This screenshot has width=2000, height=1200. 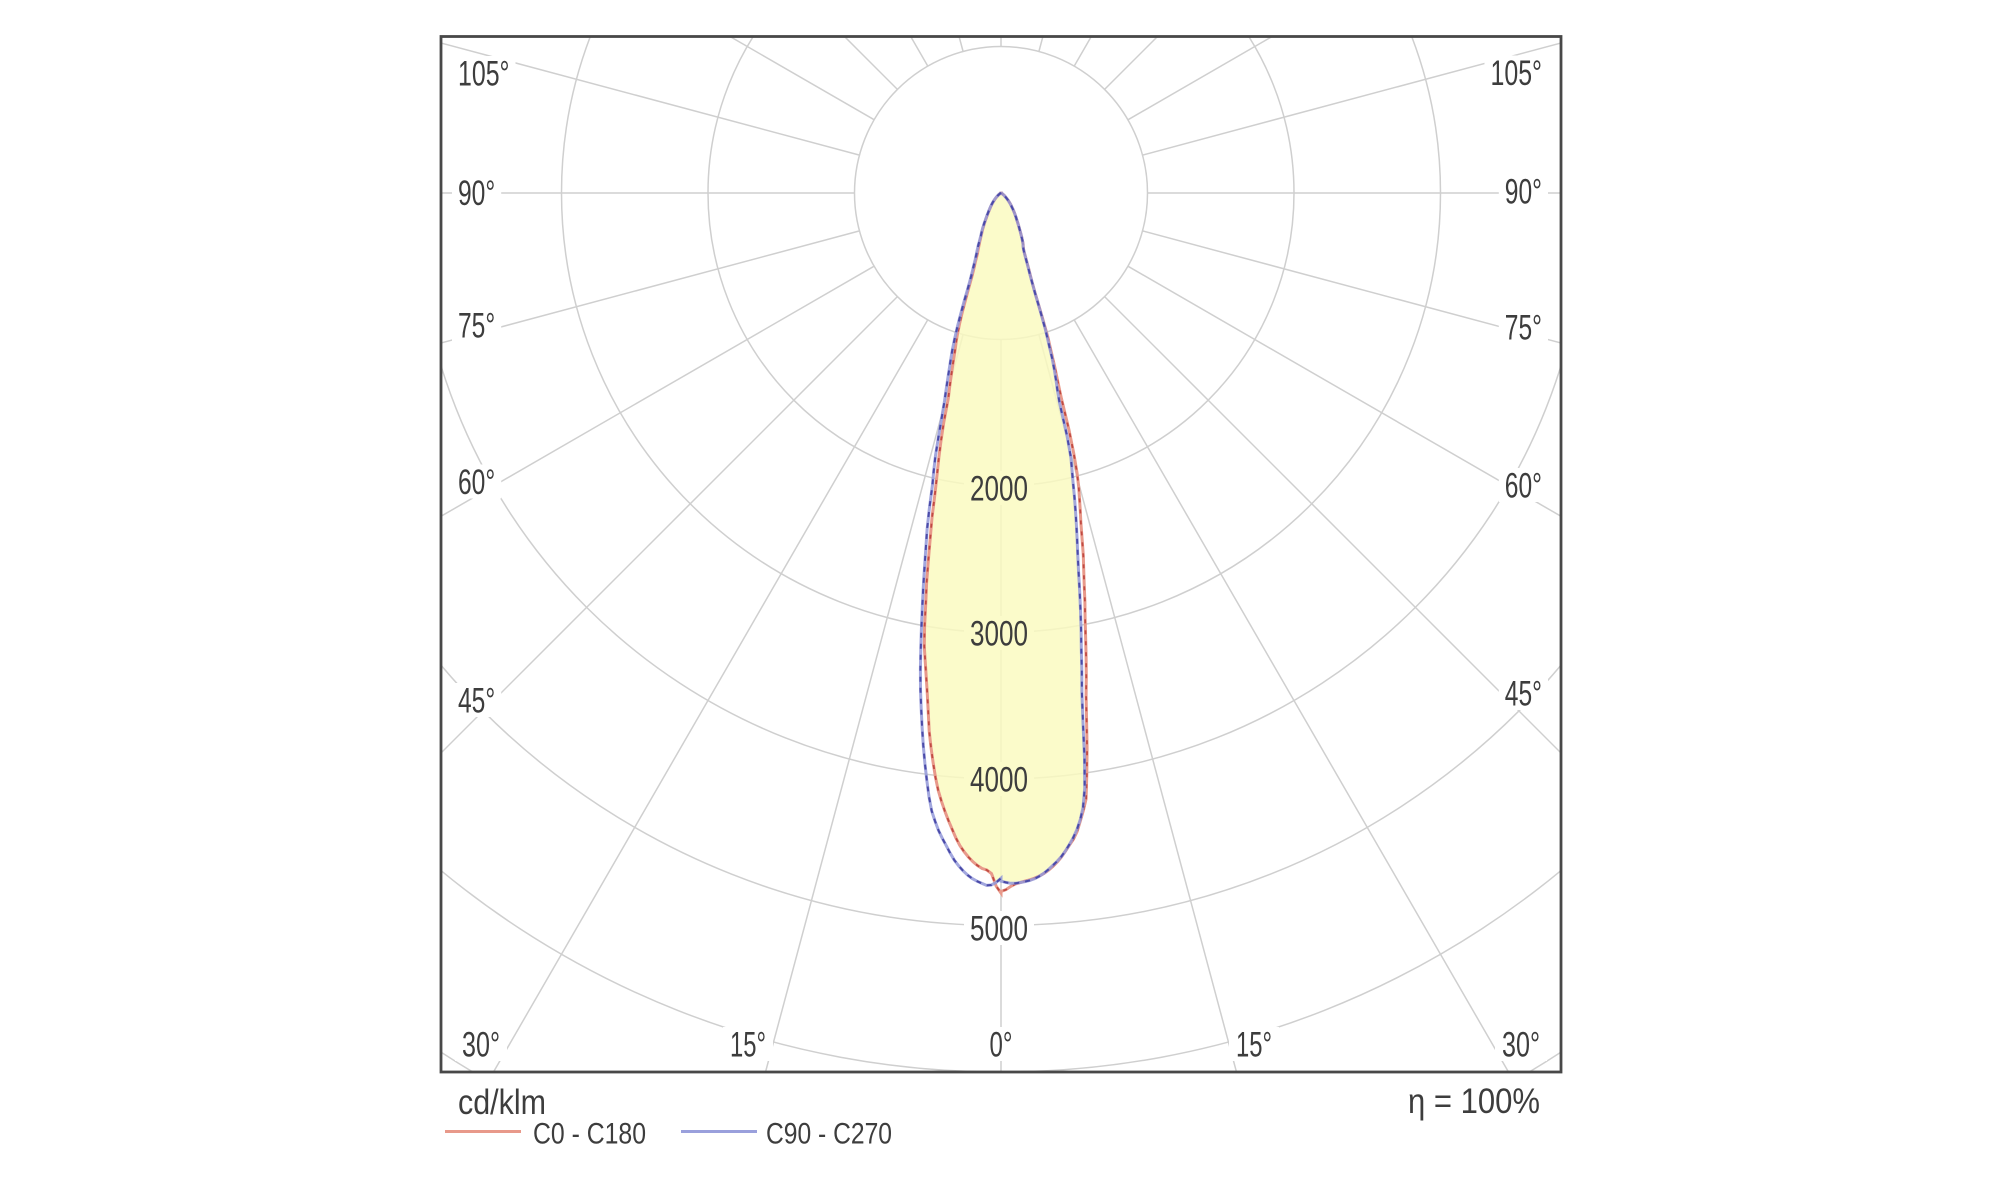 What do you see at coordinates (589, 1134) in the screenshot?
I see `svg-text: C0 - C180` at bounding box center [589, 1134].